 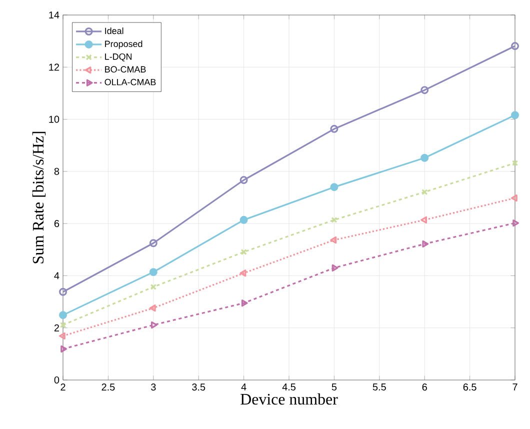 I want to click on legend-label: Ideal, so click(x=114, y=30).